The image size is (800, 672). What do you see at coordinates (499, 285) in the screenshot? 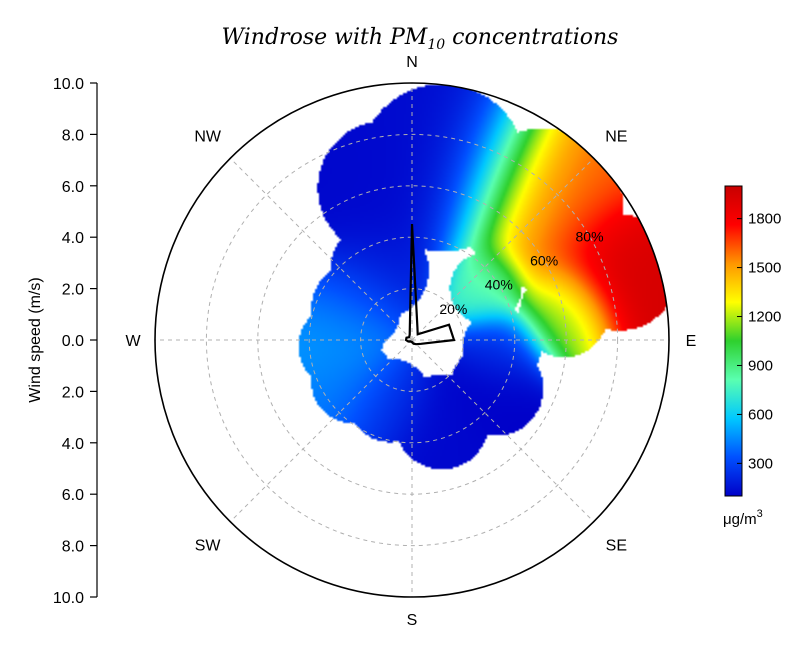
I see `frequency-label: 40%` at bounding box center [499, 285].